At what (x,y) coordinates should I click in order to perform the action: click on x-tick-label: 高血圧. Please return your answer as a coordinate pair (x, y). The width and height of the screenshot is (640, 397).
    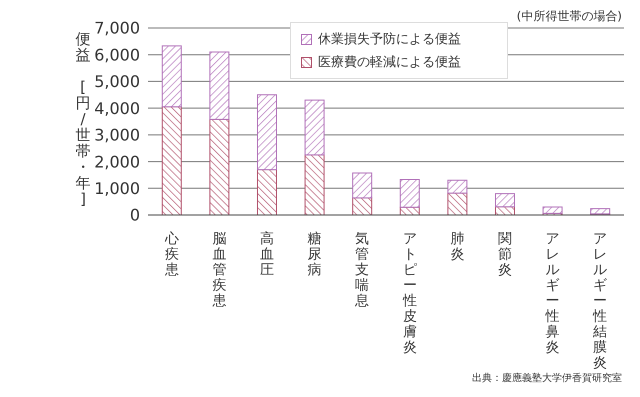
    Looking at the image, I should click on (267, 254).